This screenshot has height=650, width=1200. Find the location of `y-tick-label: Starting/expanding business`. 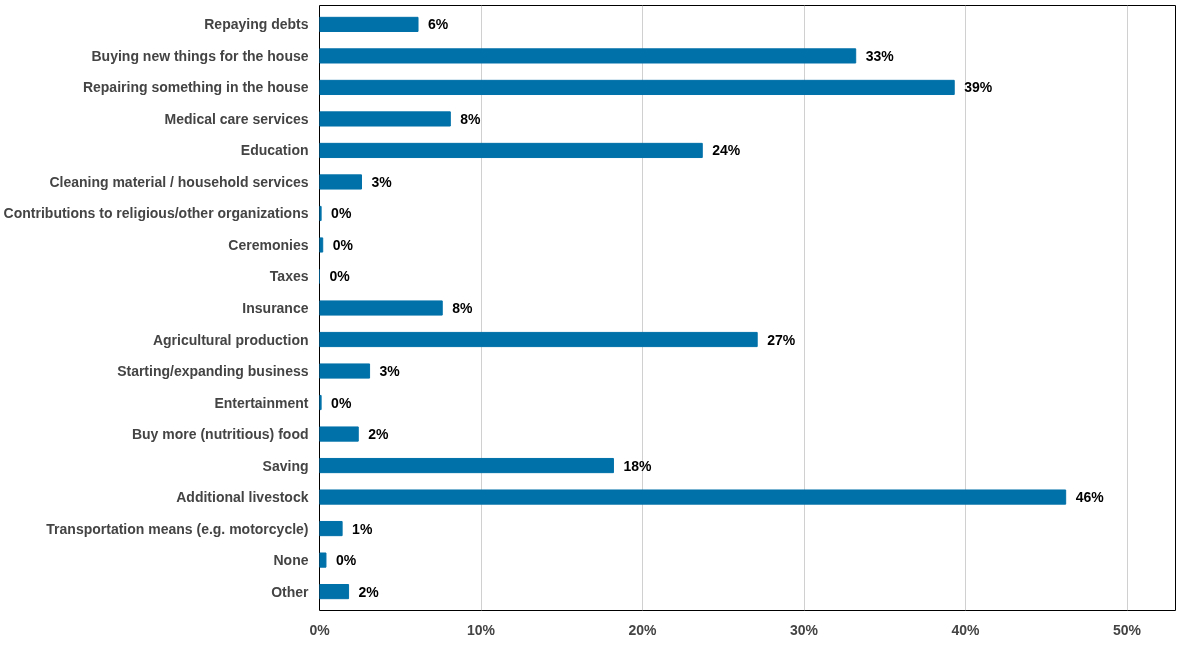

y-tick-label: Starting/expanding business is located at coordinates (213, 371).